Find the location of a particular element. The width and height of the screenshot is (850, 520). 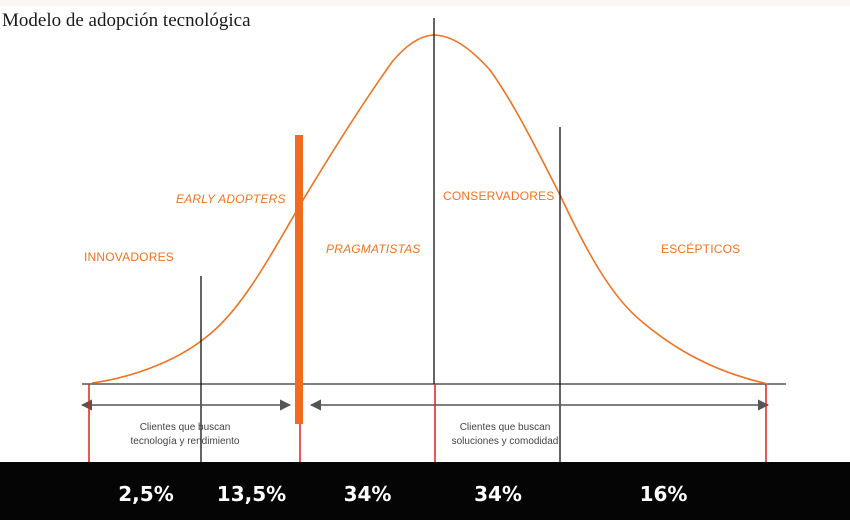

segment-label-innovadores: 2,5% is located at coordinates (146, 494).